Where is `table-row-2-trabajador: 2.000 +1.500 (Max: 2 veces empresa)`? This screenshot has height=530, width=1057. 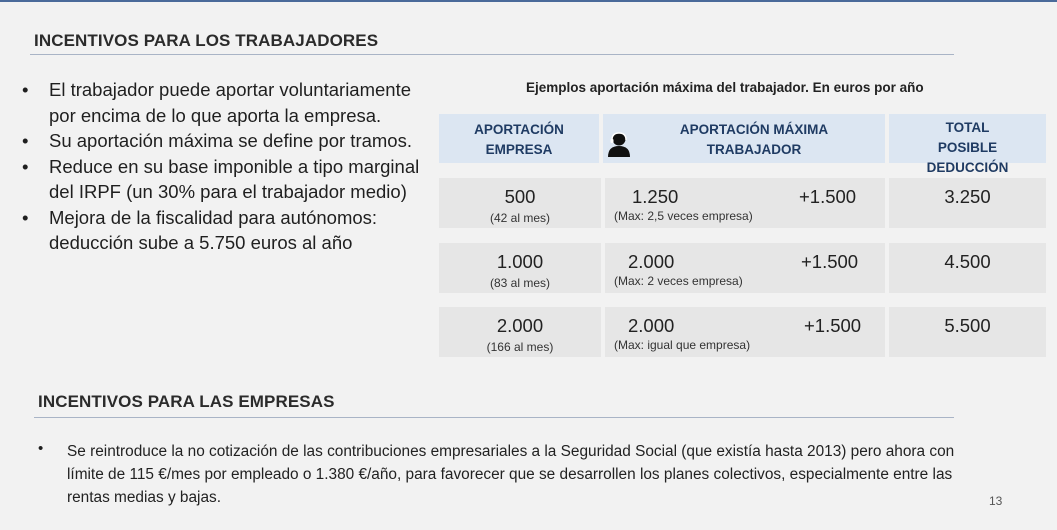
table-row-2-trabajador: 2.000 +1.500 (Max: 2 veces empresa) is located at coordinates (745, 268).